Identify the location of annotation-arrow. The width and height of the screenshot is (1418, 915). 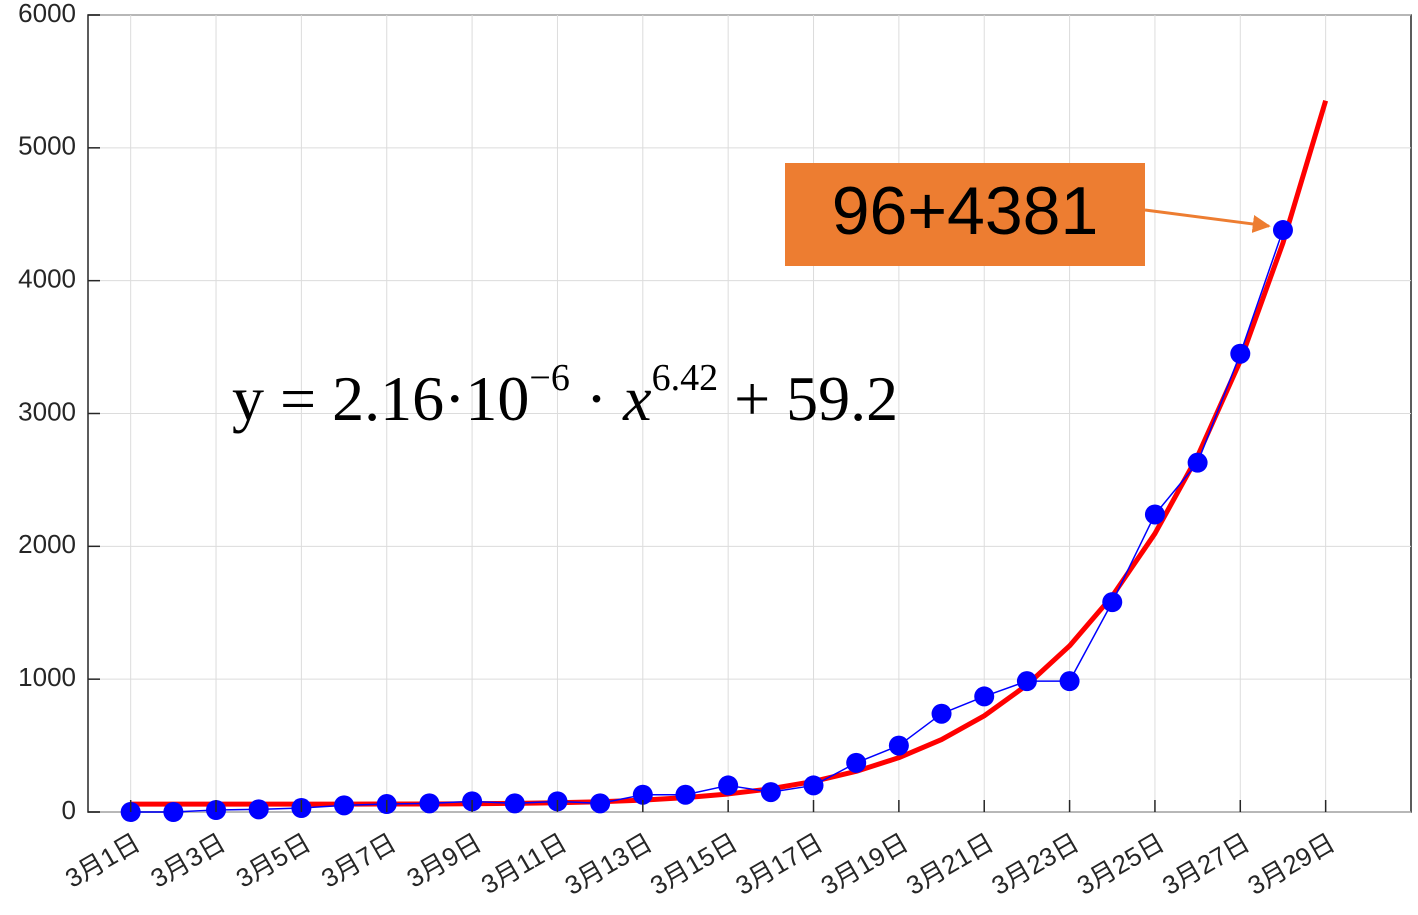
(1207, 220).